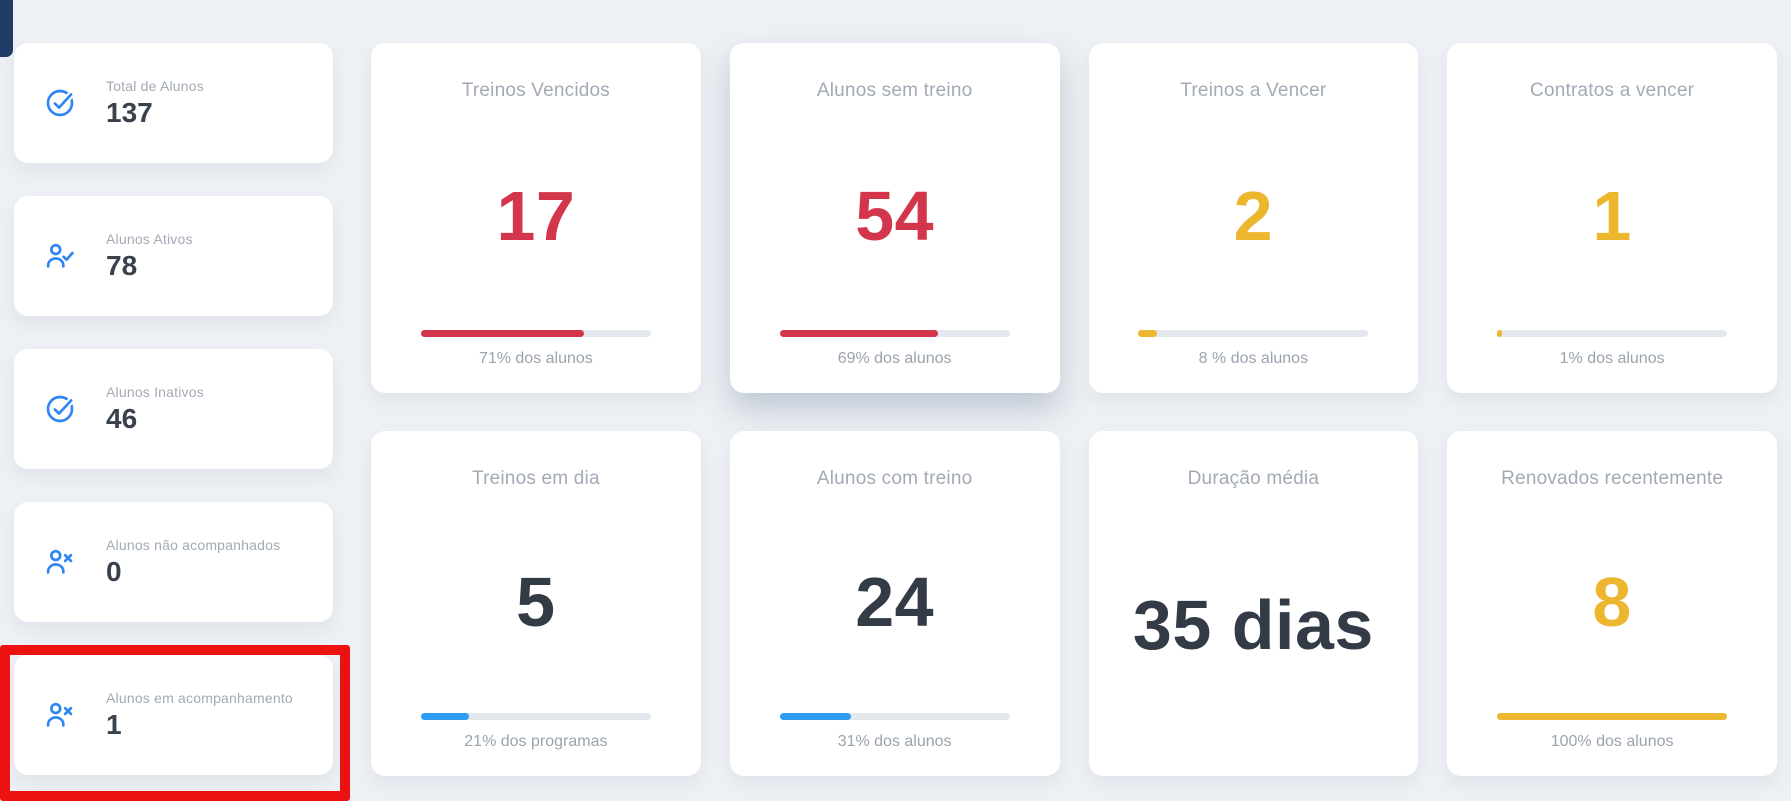 This screenshot has height=801, width=1791. Describe the element at coordinates (114, 724) in the screenshot. I see `tile-value: 1` at that location.